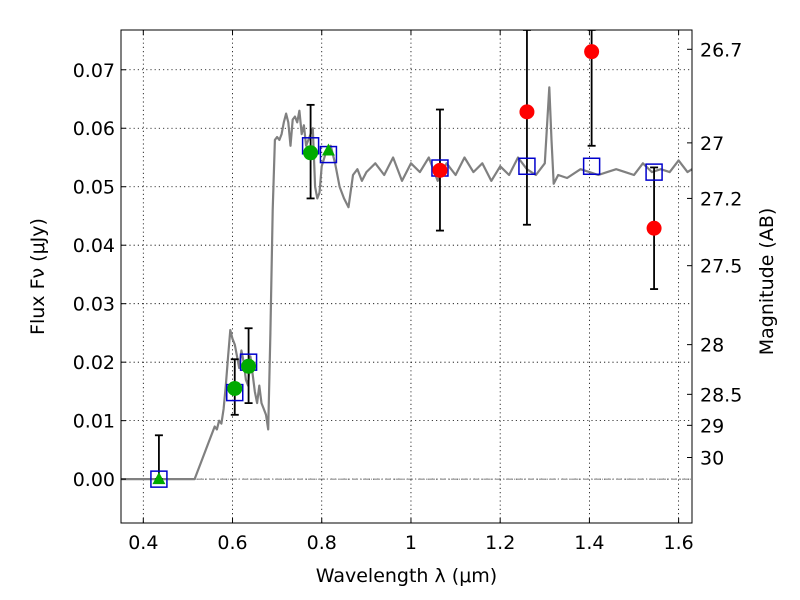 The height and width of the screenshot is (600, 800). I want to click on x-tick-label: 0.8, so click(322, 543).